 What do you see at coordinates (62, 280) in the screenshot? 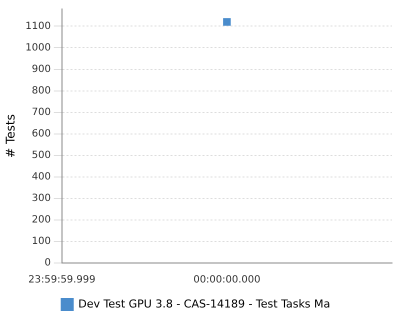
I see `x-tick-label: 23:59:59.999` at bounding box center [62, 280].